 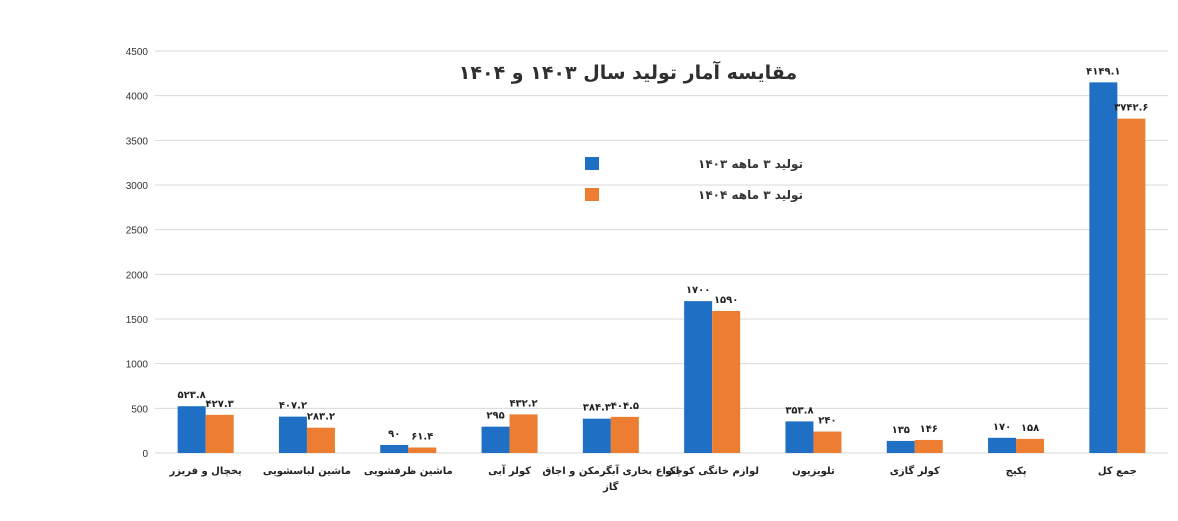 I want to click on data-label-series-2: ۱۵۸, so click(x=1030, y=428).